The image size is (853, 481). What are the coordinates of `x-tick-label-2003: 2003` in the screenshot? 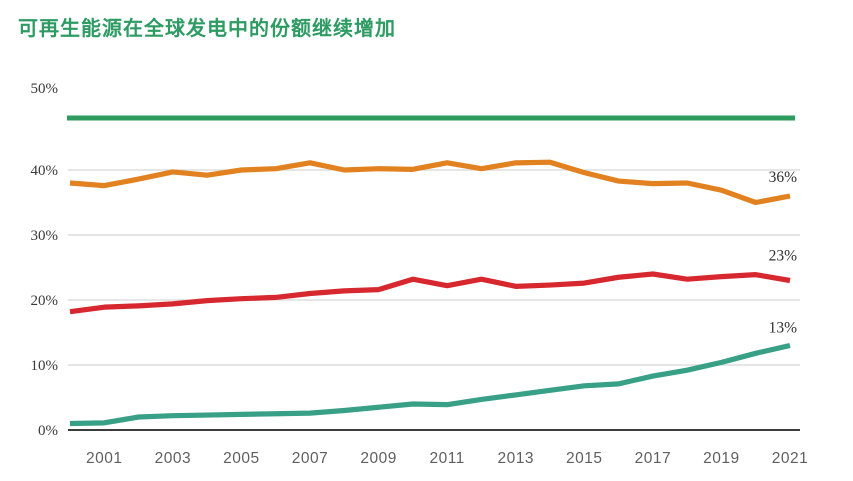 It's located at (173, 458).